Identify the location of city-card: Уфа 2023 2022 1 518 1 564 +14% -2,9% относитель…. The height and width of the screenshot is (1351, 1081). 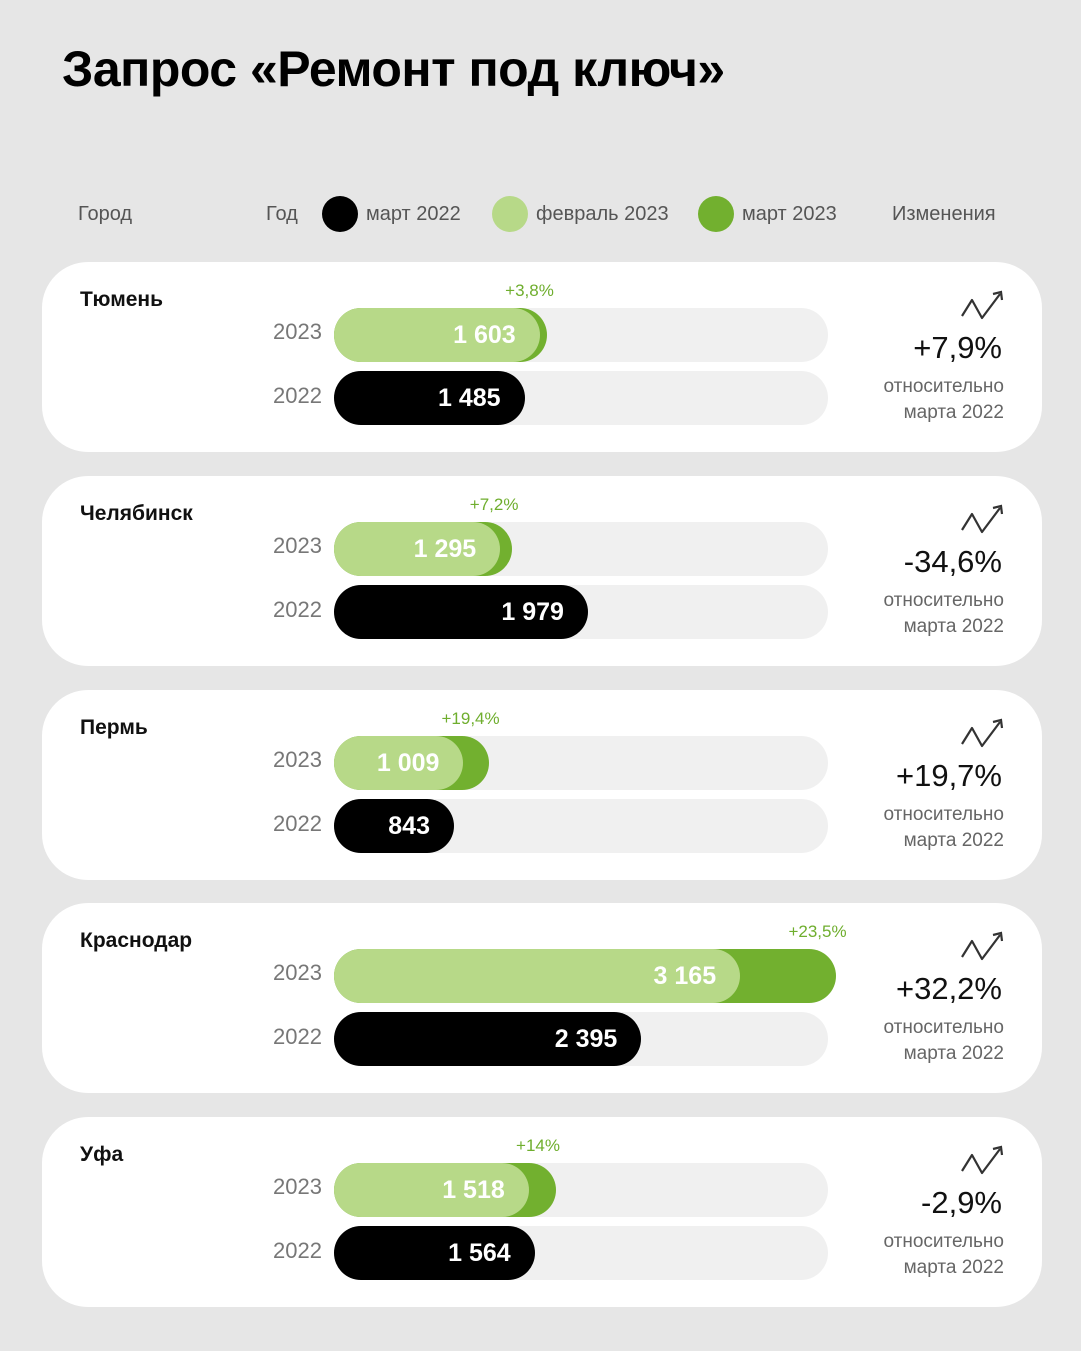
(542, 1212).